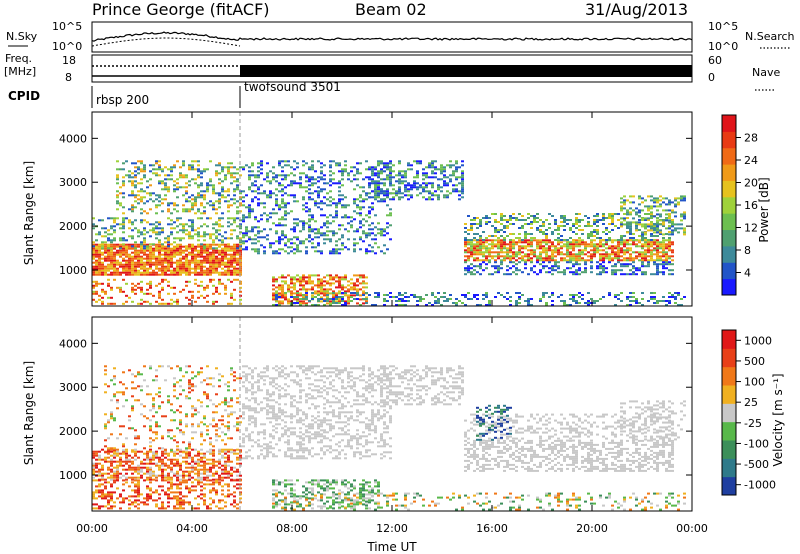 The width and height of the screenshot is (800, 554). What do you see at coordinates (764, 209) in the screenshot?
I see `power-colorbar-label: Power [dB]` at bounding box center [764, 209].